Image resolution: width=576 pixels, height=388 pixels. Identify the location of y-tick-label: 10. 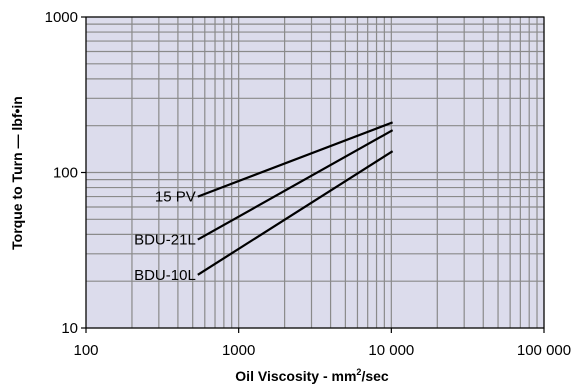
(69, 328).